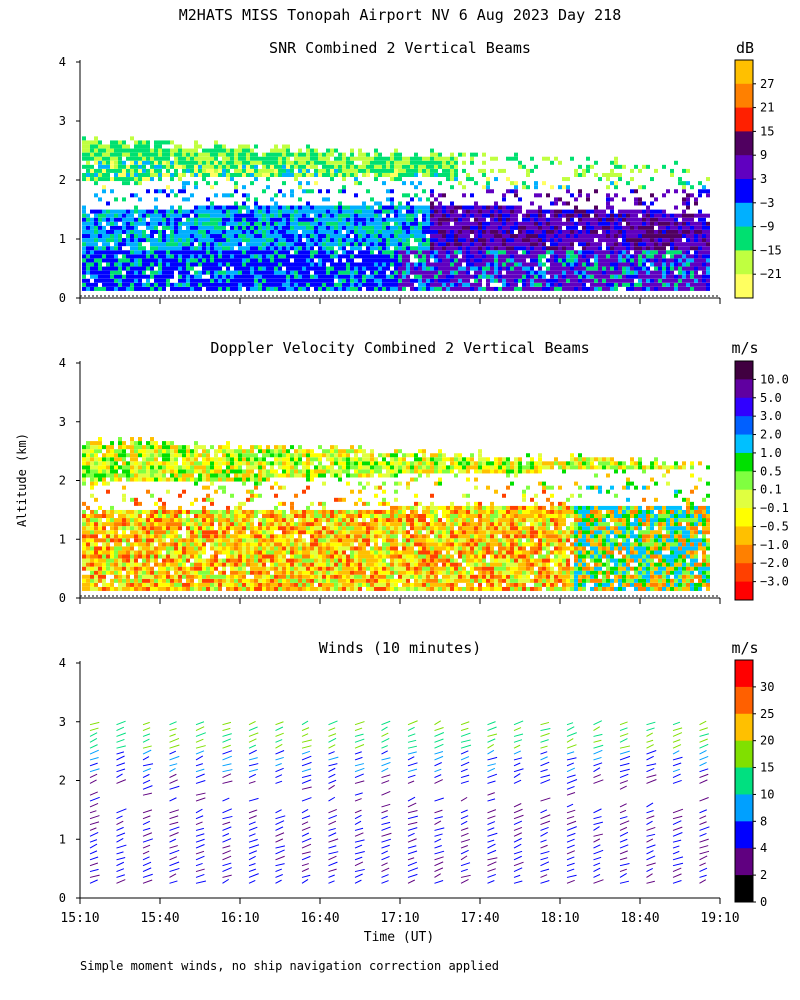  I want to click on y-axis-label: Altitude (km), so click(22, 480).